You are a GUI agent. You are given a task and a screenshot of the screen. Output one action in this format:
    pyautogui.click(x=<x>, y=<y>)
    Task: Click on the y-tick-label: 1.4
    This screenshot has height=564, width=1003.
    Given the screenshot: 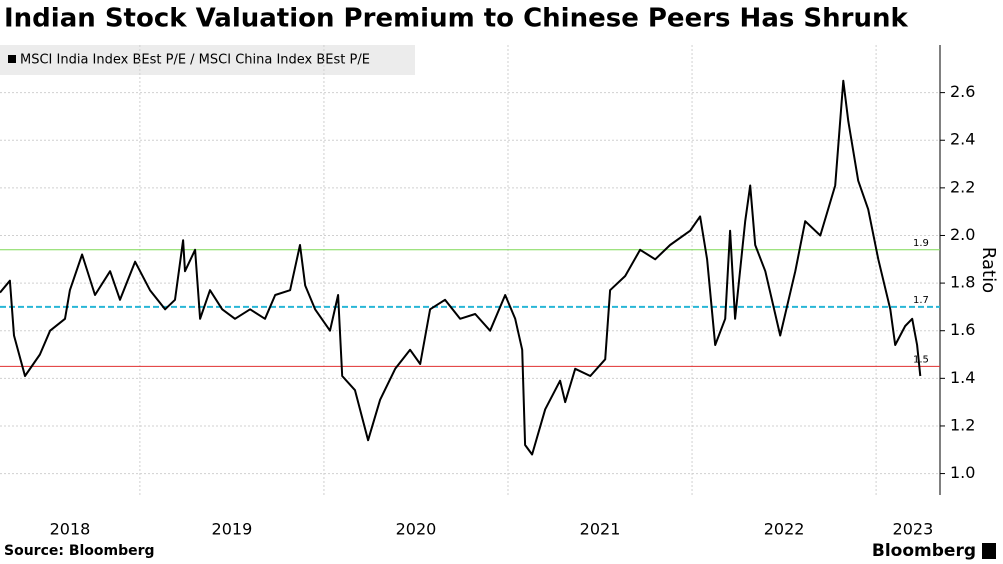 What is the action you would take?
    pyautogui.click(x=962, y=377)
    